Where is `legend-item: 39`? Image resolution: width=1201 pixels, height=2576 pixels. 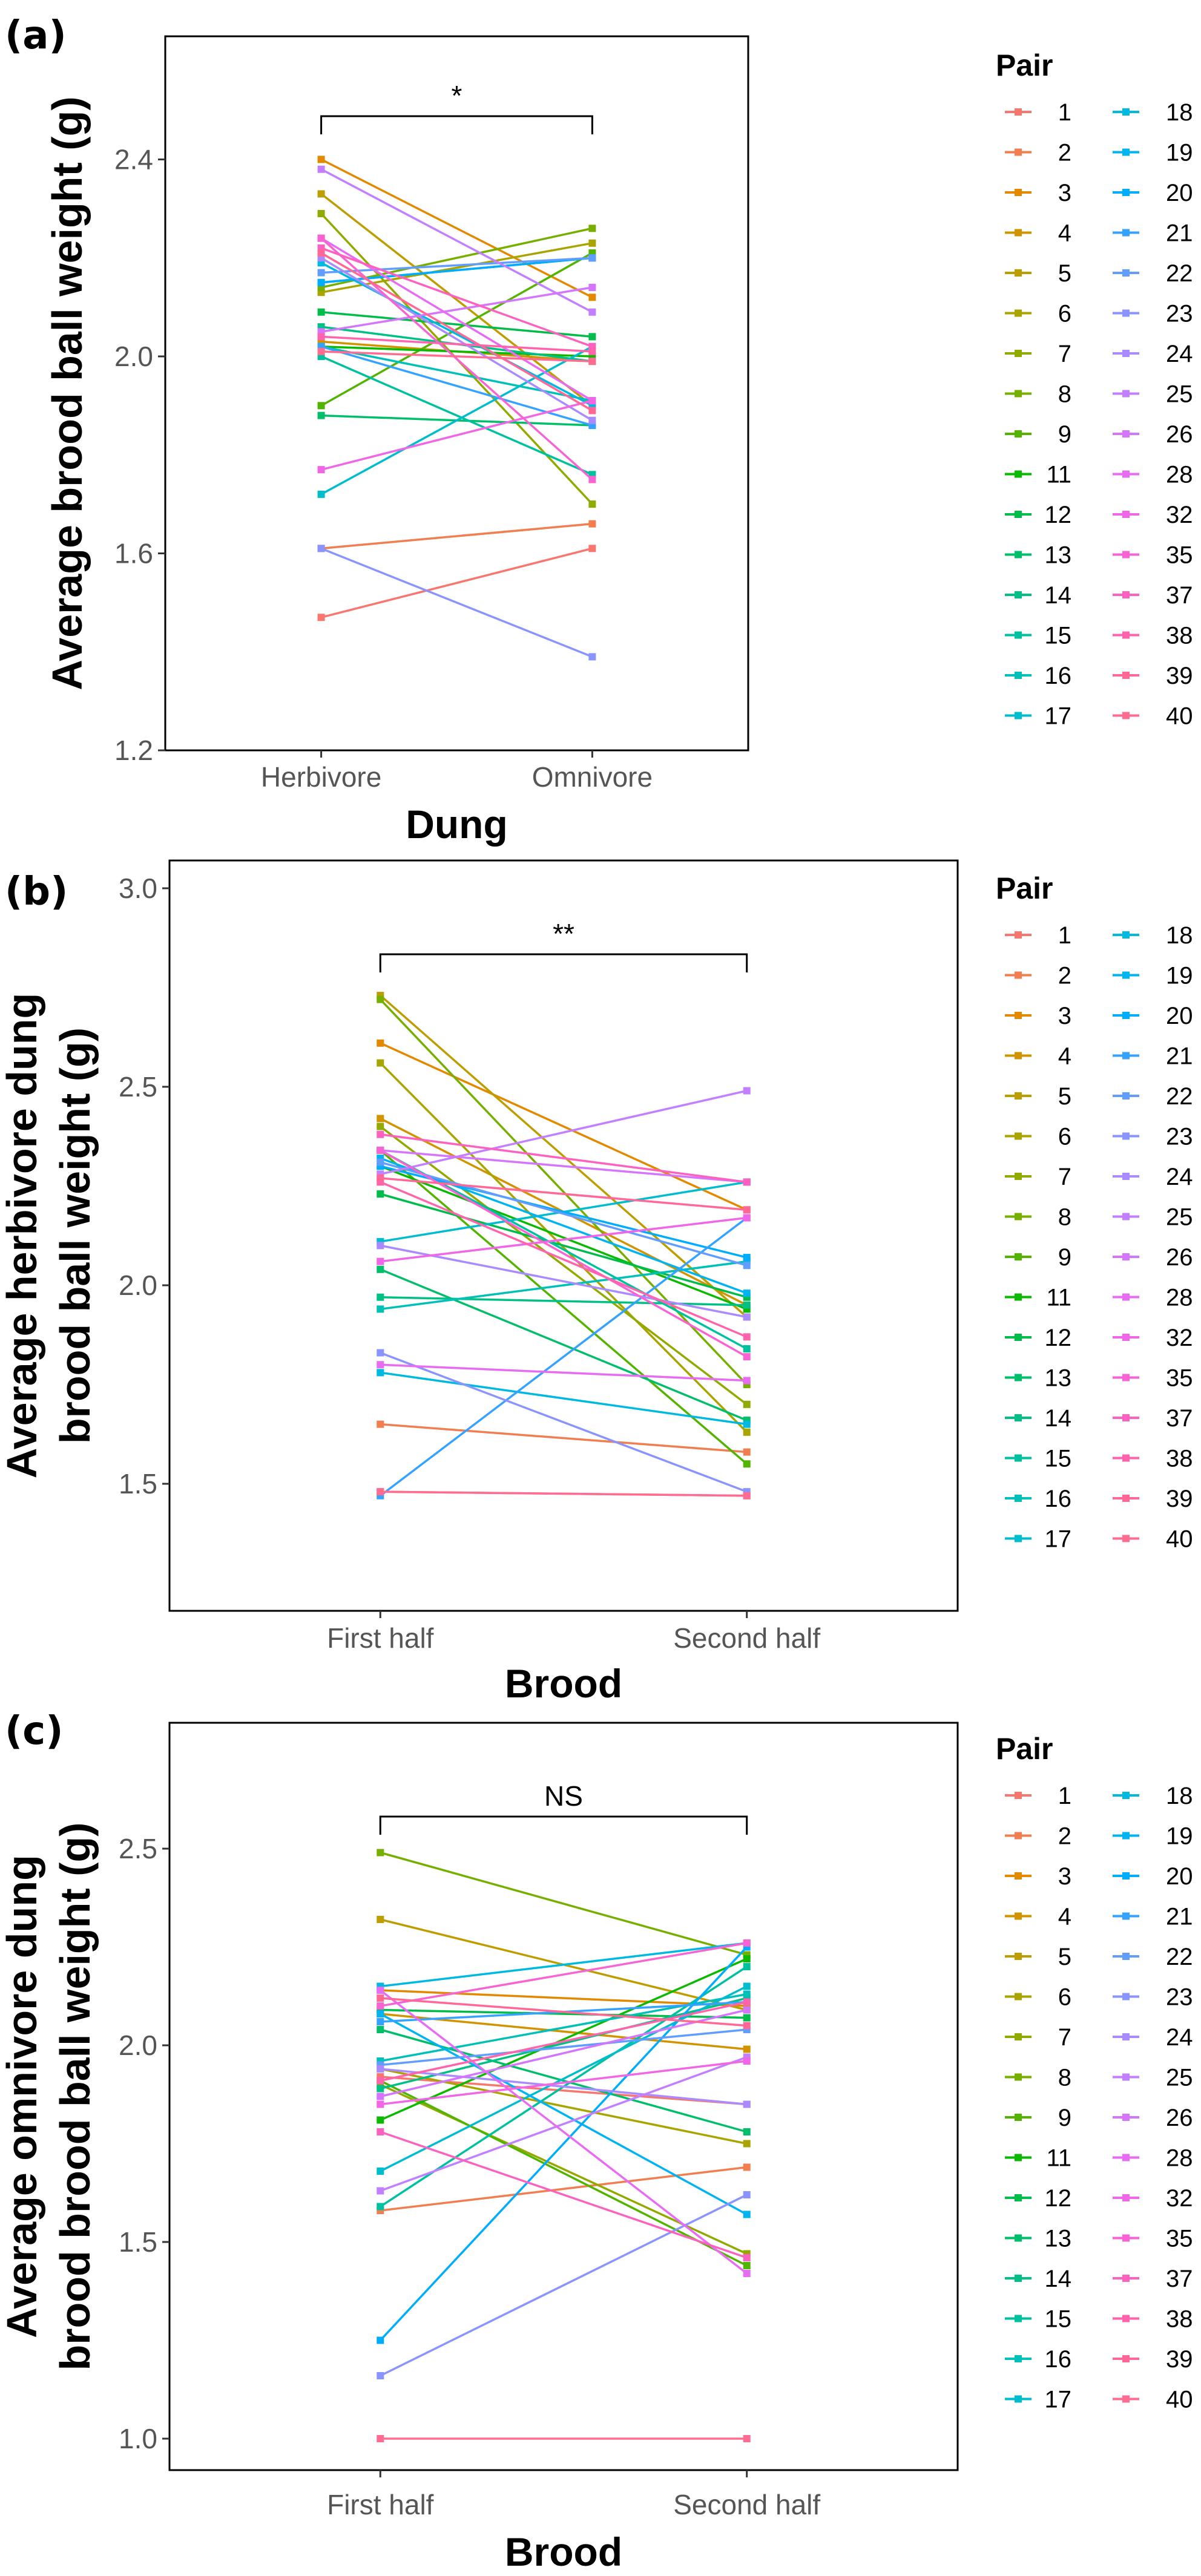 legend-item: 39 is located at coordinates (1153, 2359).